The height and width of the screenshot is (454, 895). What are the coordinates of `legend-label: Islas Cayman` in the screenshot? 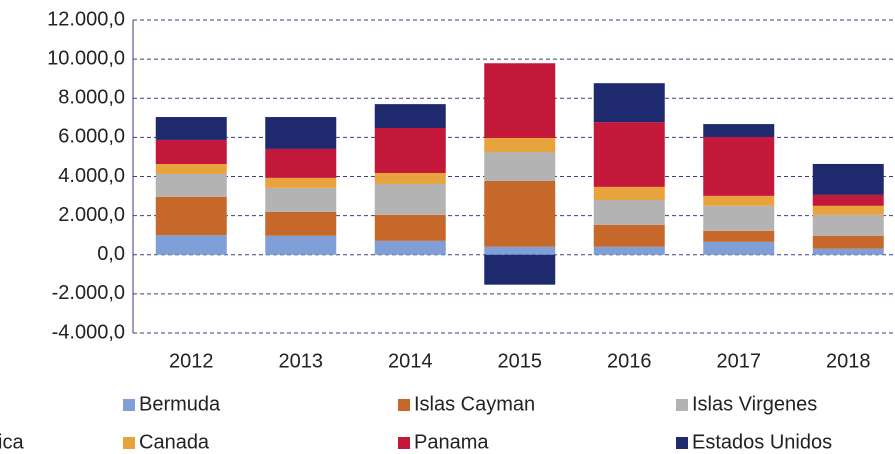 It's located at (474, 404).